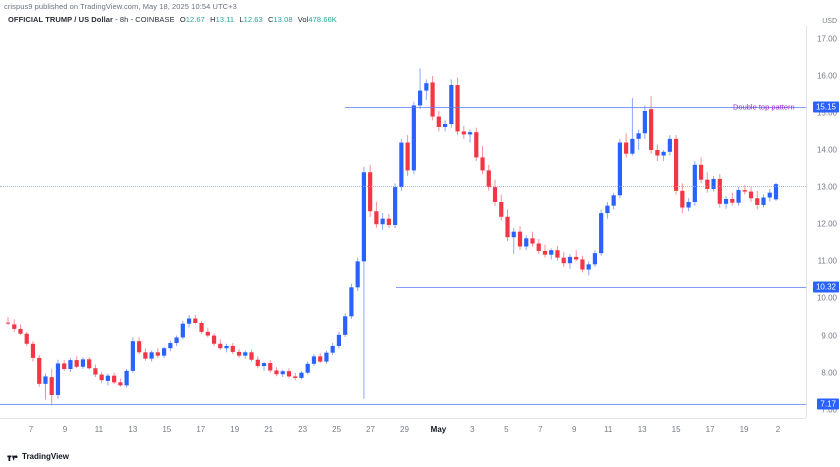  I want to click on tradingview-brand-label: TradingView, so click(45, 456).